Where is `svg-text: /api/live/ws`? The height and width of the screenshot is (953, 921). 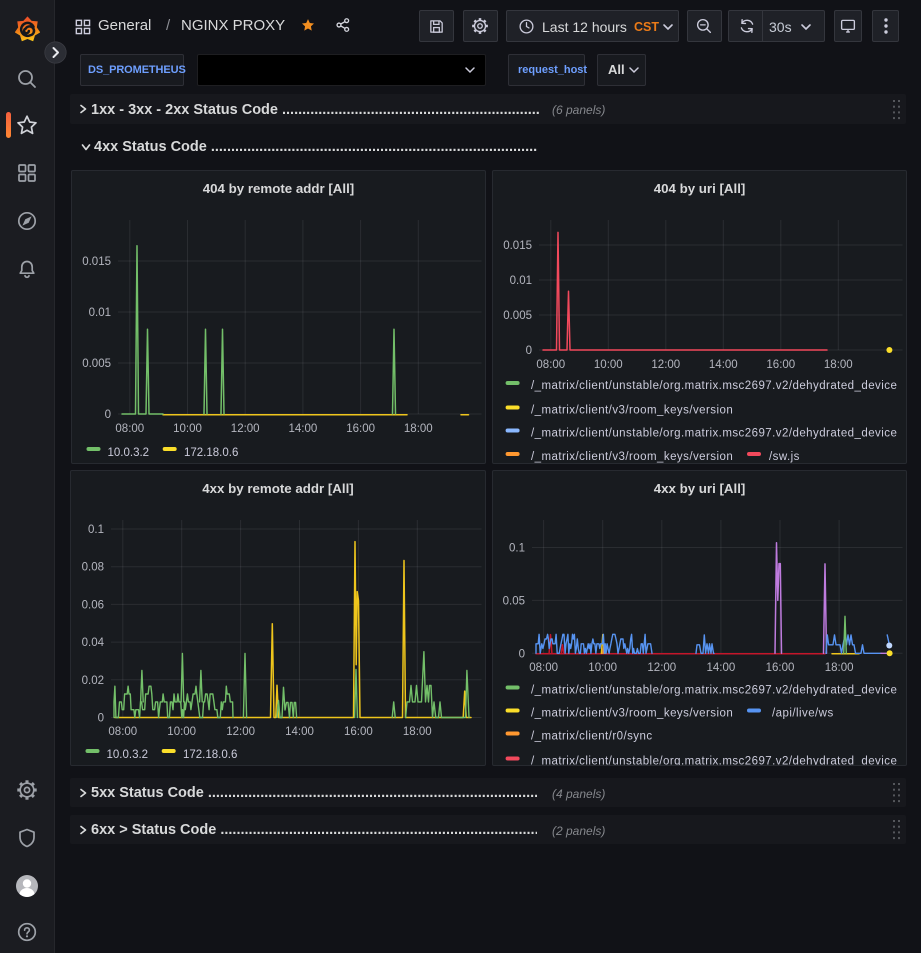 svg-text: /api/live/ws is located at coordinates (803, 714).